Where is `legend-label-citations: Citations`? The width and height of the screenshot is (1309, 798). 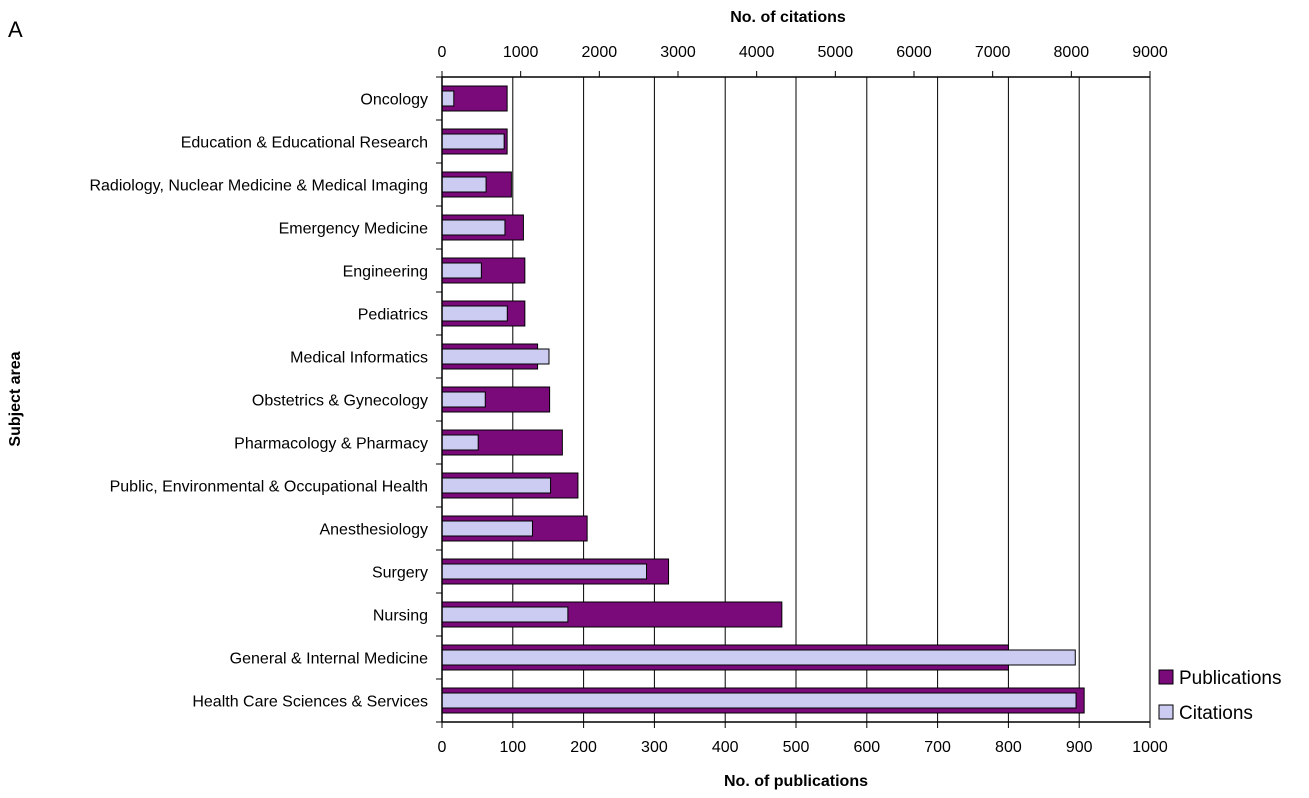 legend-label-citations: Citations is located at coordinates (1216, 713).